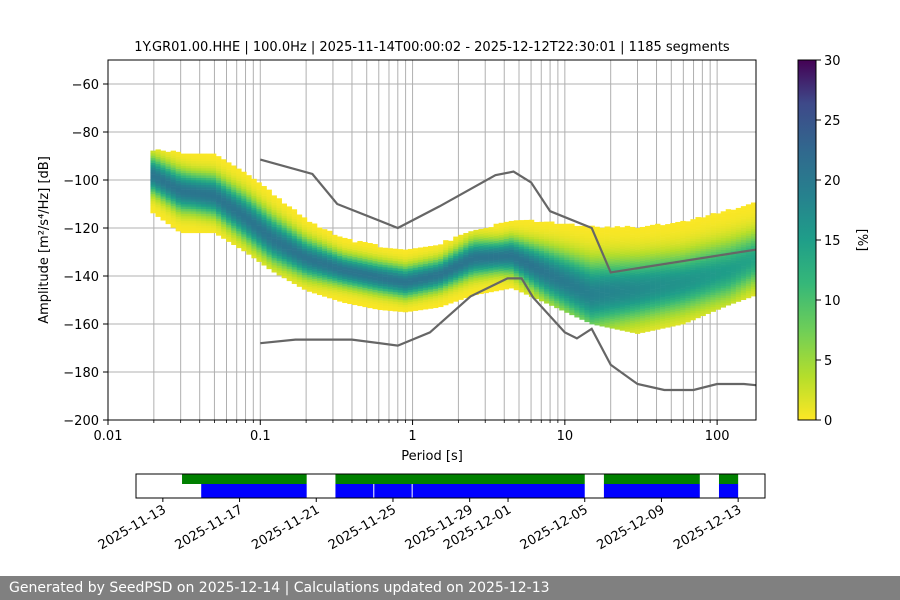 The height and width of the screenshot is (600, 900). Describe the element at coordinates (861, 240) in the screenshot. I see `colorbar-label: [%]` at that location.